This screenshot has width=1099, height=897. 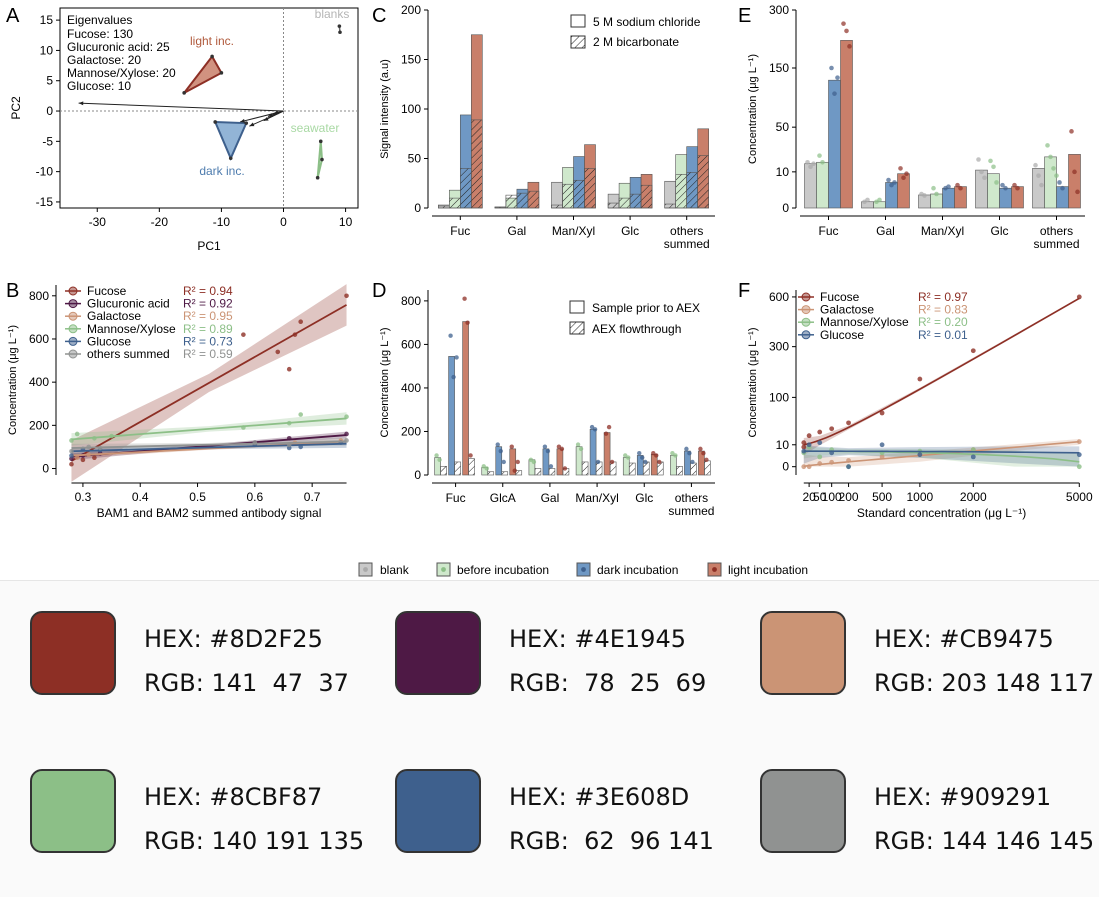 I want to click on swatch-mannose-xylose: HEX: #8CBF87 RGB: 140 191 135, so click(x=182, y=799).